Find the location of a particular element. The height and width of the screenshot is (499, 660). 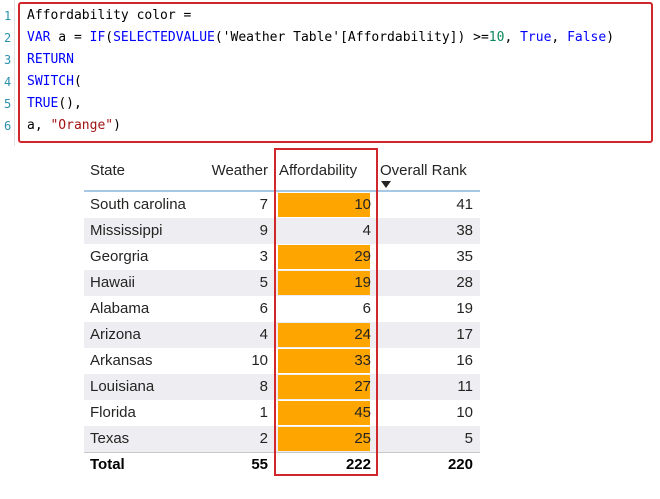

cell-weather: 3 is located at coordinates (263, 256).